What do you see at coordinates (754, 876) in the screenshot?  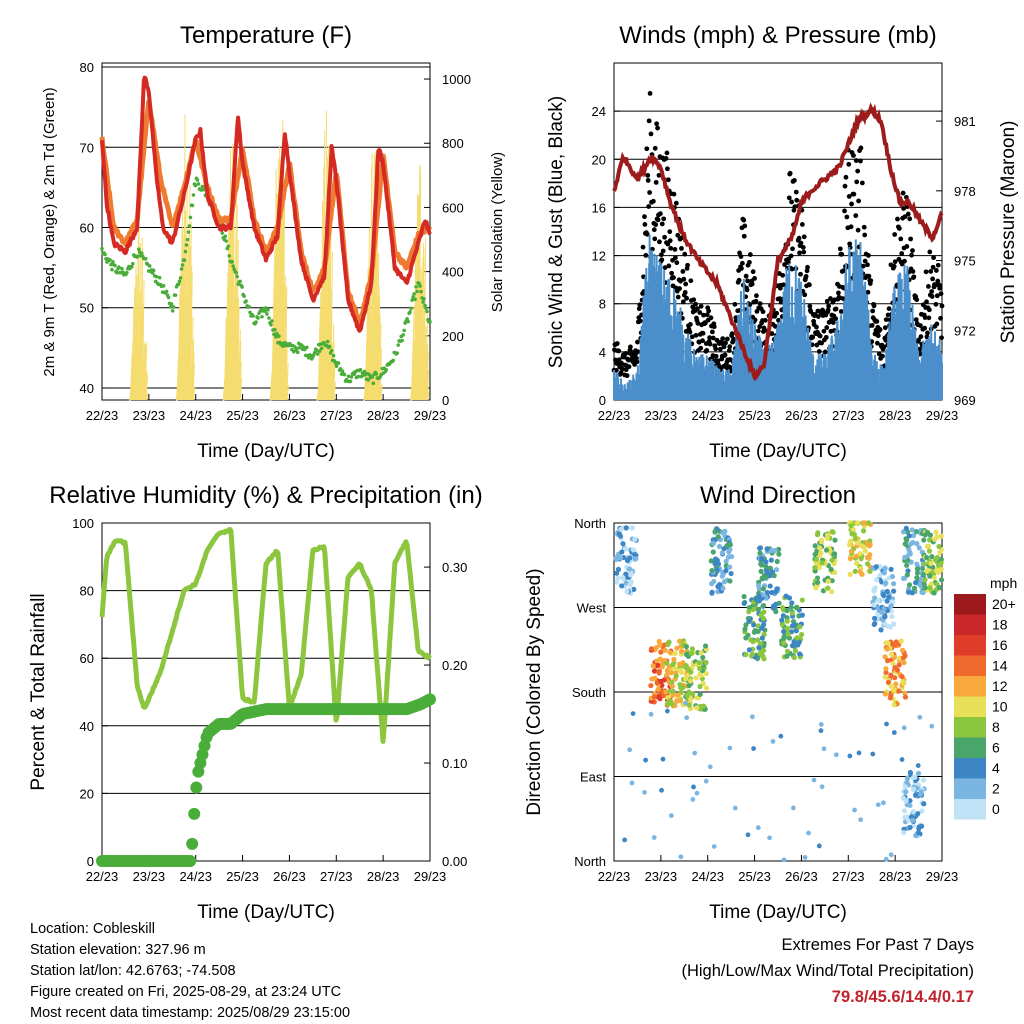 I see `x-tick-label: 25/23` at bounding box center [754, 876].